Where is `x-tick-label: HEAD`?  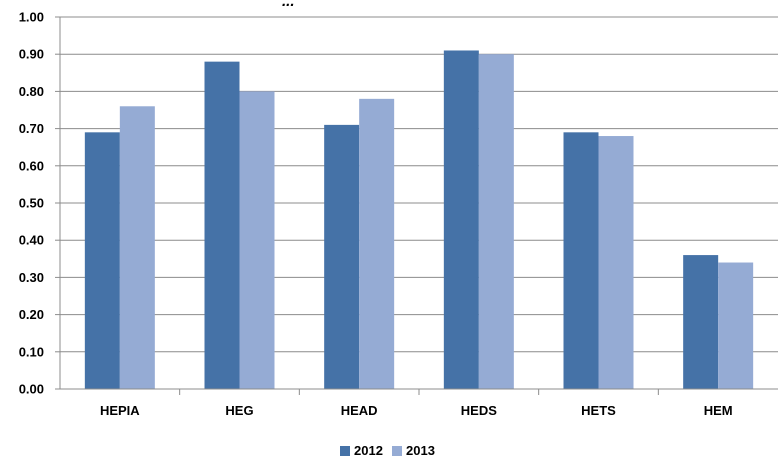
x-tick-label: HEAD is located at coordinates (359, 410).